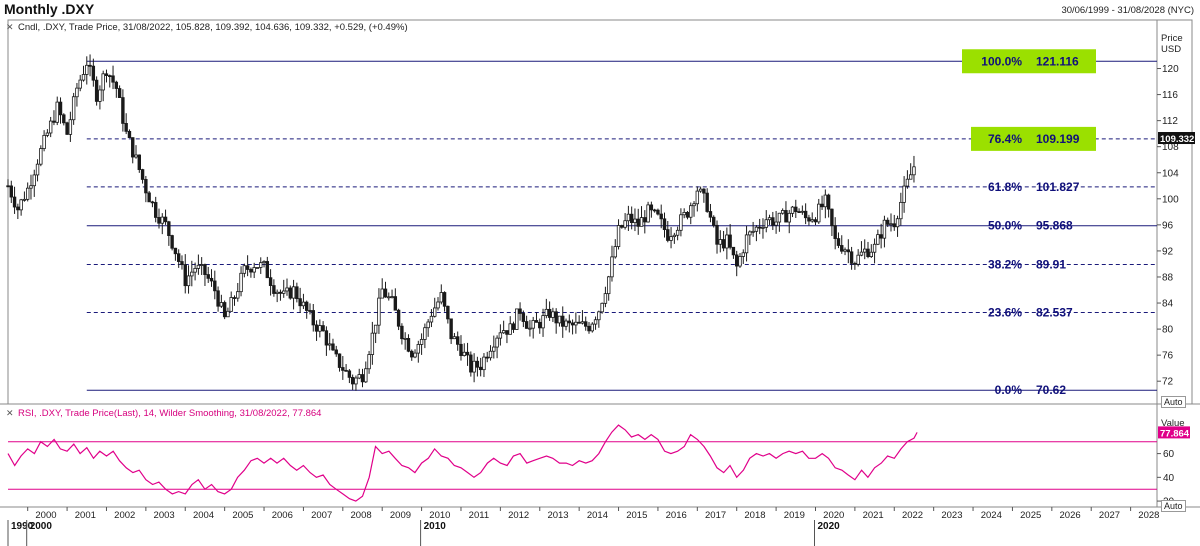 This screenshot has width=1200, height=546. I want to click on rsi-tick-label: 60, so click(1169, 454).